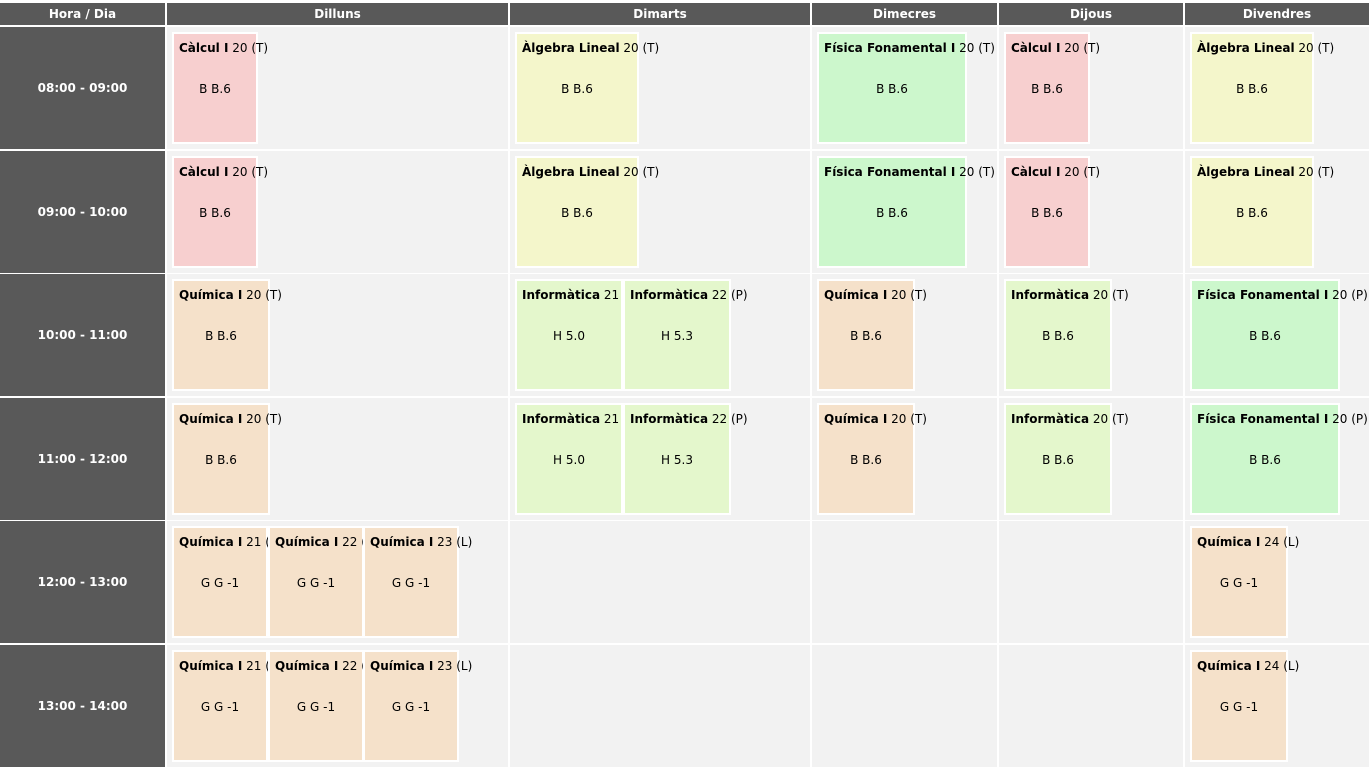 Image resolution: width=1369 pixels, height=768 pixels. What do you see at coordinates (569, 336) in the screenshot?
I see `room-label: H 5.0` at bounding box center [569, 336].